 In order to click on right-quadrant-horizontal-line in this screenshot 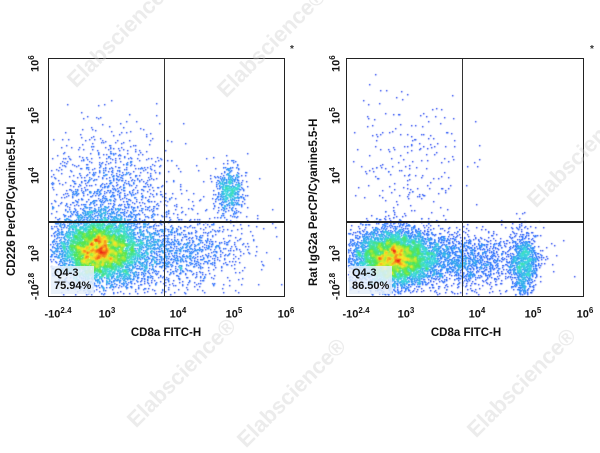, I will do `click(465, 222)`.